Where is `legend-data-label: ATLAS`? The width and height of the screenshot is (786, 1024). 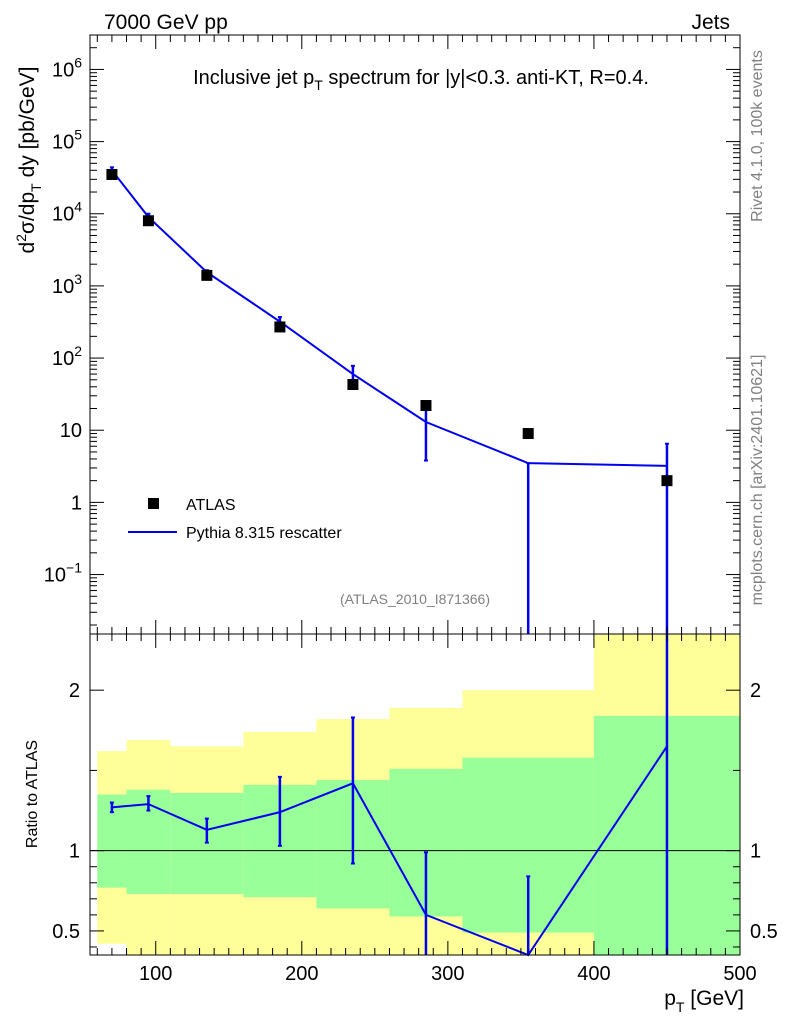
legend-data-label: ATLAS is located at coordinates (211, 505).